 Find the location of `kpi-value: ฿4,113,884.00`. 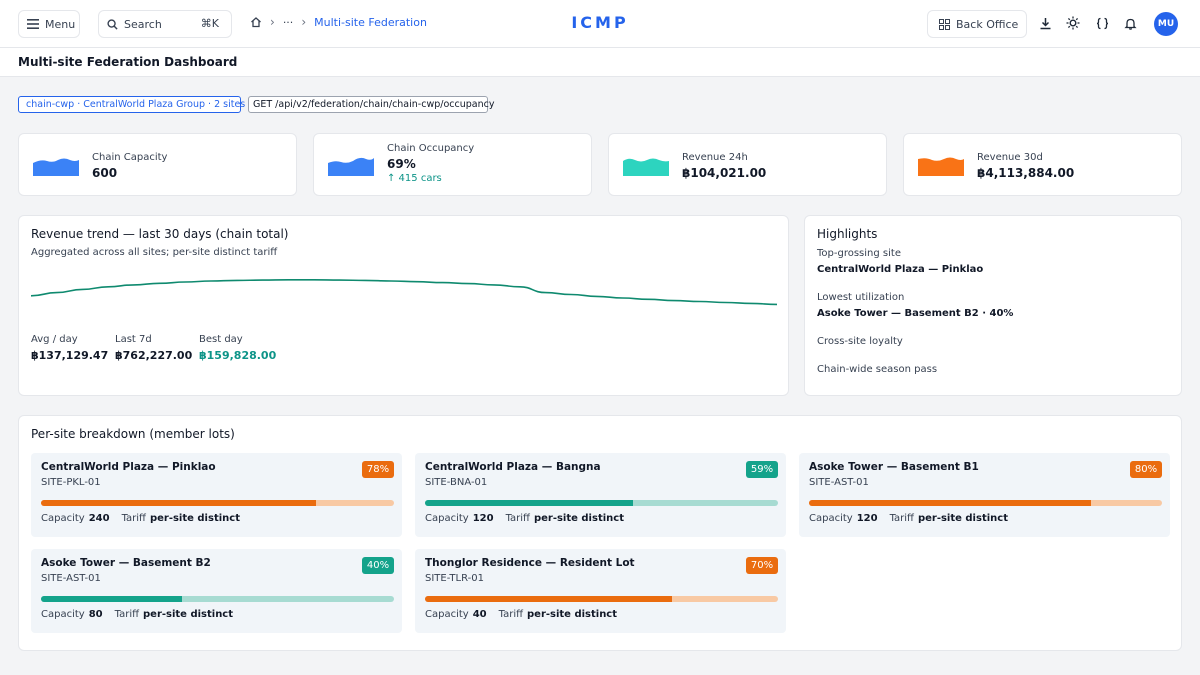

kpi-value: ฿4,113,884.00 is located at coordinates (1026, 173).